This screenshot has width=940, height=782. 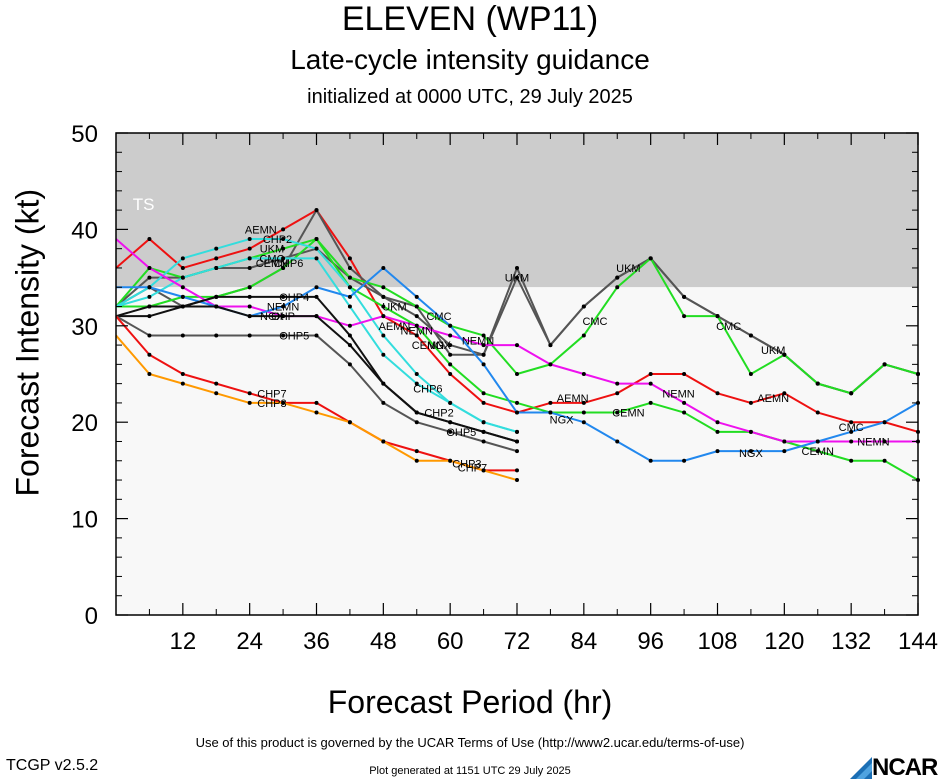 What do you see at coordinates (470, 97) in the screenshot?
I see `init-time: initialized at 0000 UTC, 29 July 2025` at bounding box center [470, 97].